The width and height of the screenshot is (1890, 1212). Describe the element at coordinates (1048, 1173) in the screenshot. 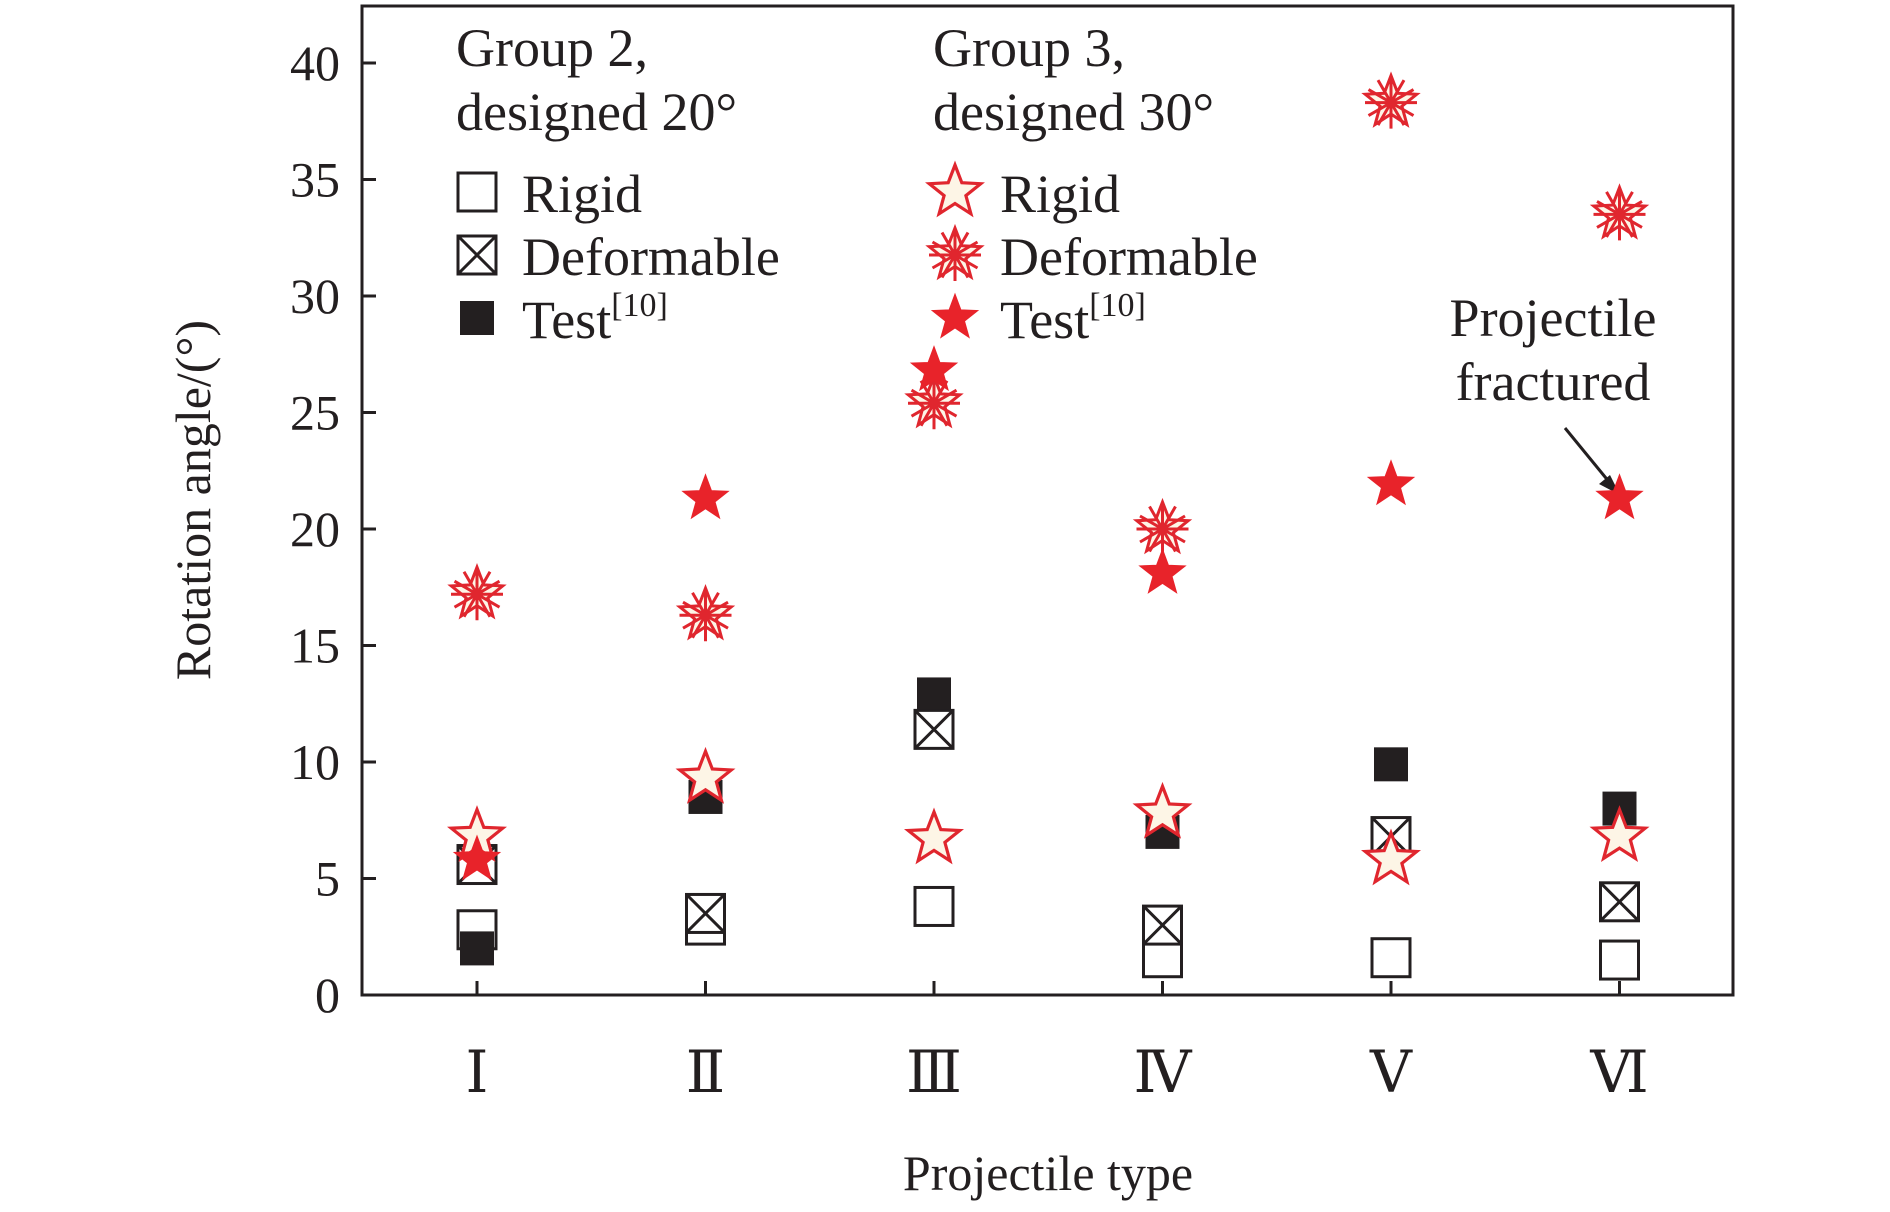

I see `x-axis-label: Projectile type` at that location.